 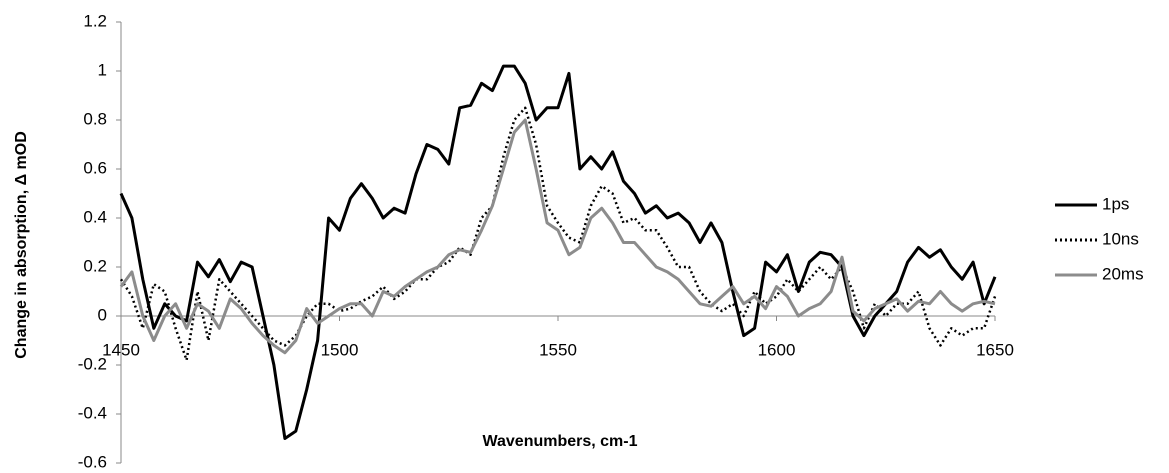 I want to click on legend-label: 1ps, so click(x=1115, y=203).